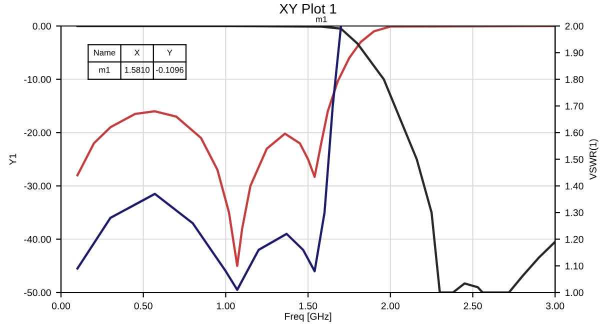  I want to click on y2-tick-label: 1.50, so click(575, 159).